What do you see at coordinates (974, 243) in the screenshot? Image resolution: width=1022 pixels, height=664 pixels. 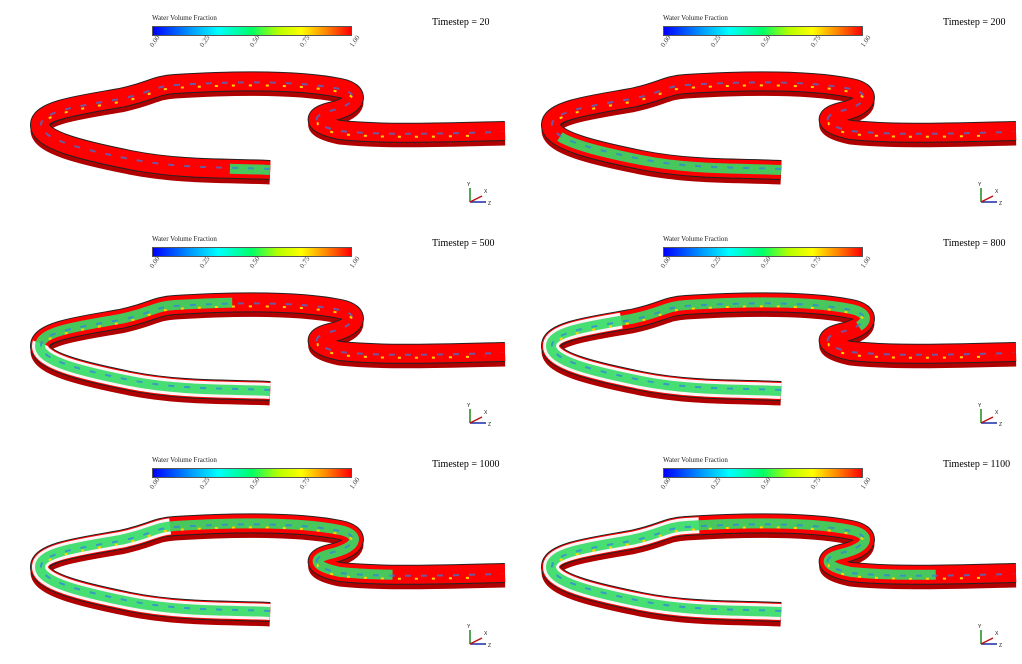 I see `timestep-label: Timestep = 800` at bounding box center [974, 243].